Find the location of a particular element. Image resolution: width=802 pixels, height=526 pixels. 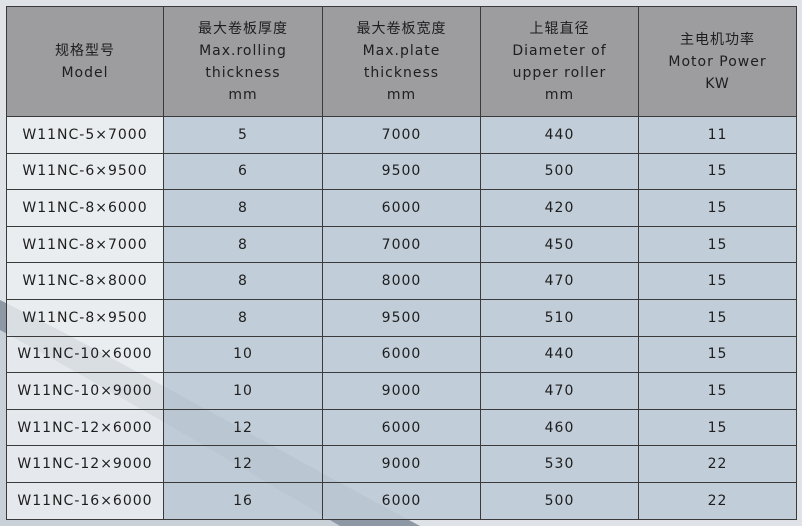

table-row: W11NC-5×7000 5 7000 440 11 is located at coordinates (401, 135).